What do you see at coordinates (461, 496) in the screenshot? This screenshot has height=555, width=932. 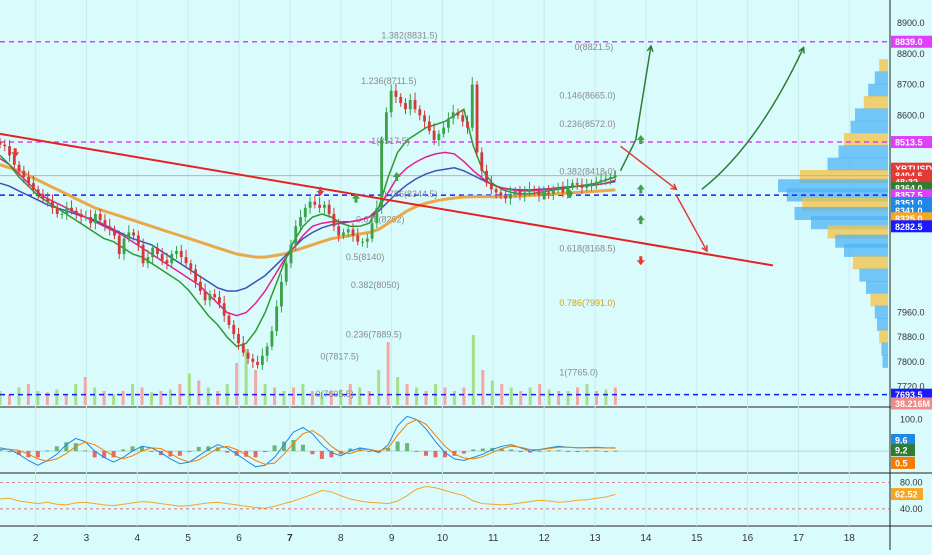 I see `rsi-pane: 80.00 40.00 62.52` at bounding box center [461, 496].